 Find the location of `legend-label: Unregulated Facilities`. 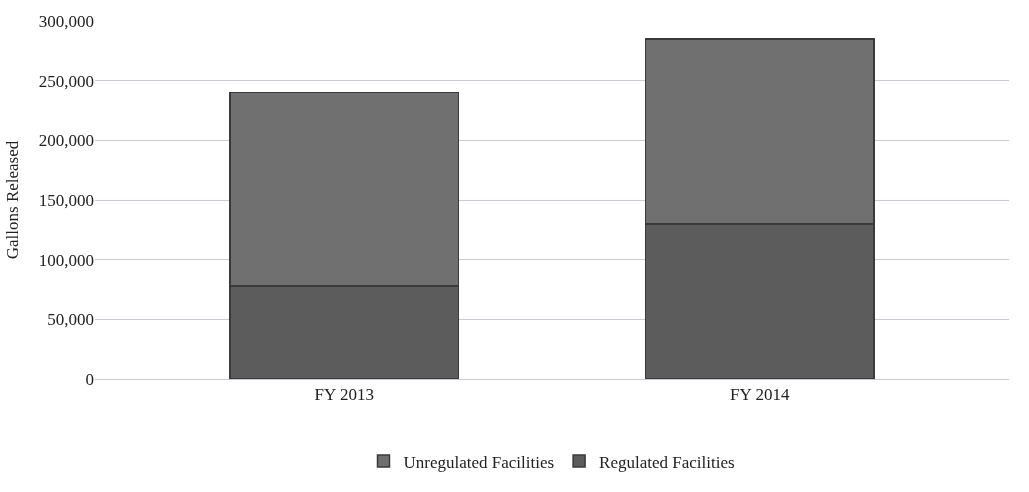

legend-label: Unregulated Facilities is located at coordinates (479, 462).